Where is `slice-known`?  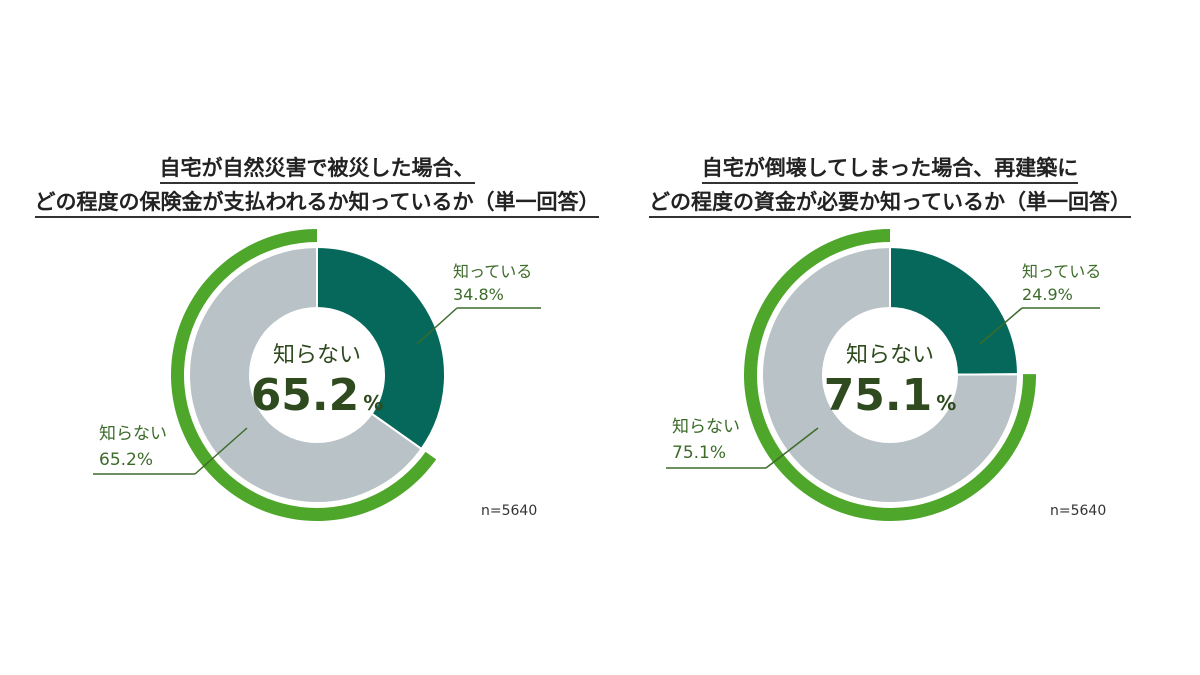 slice-known is located at coordinates (381, 348).